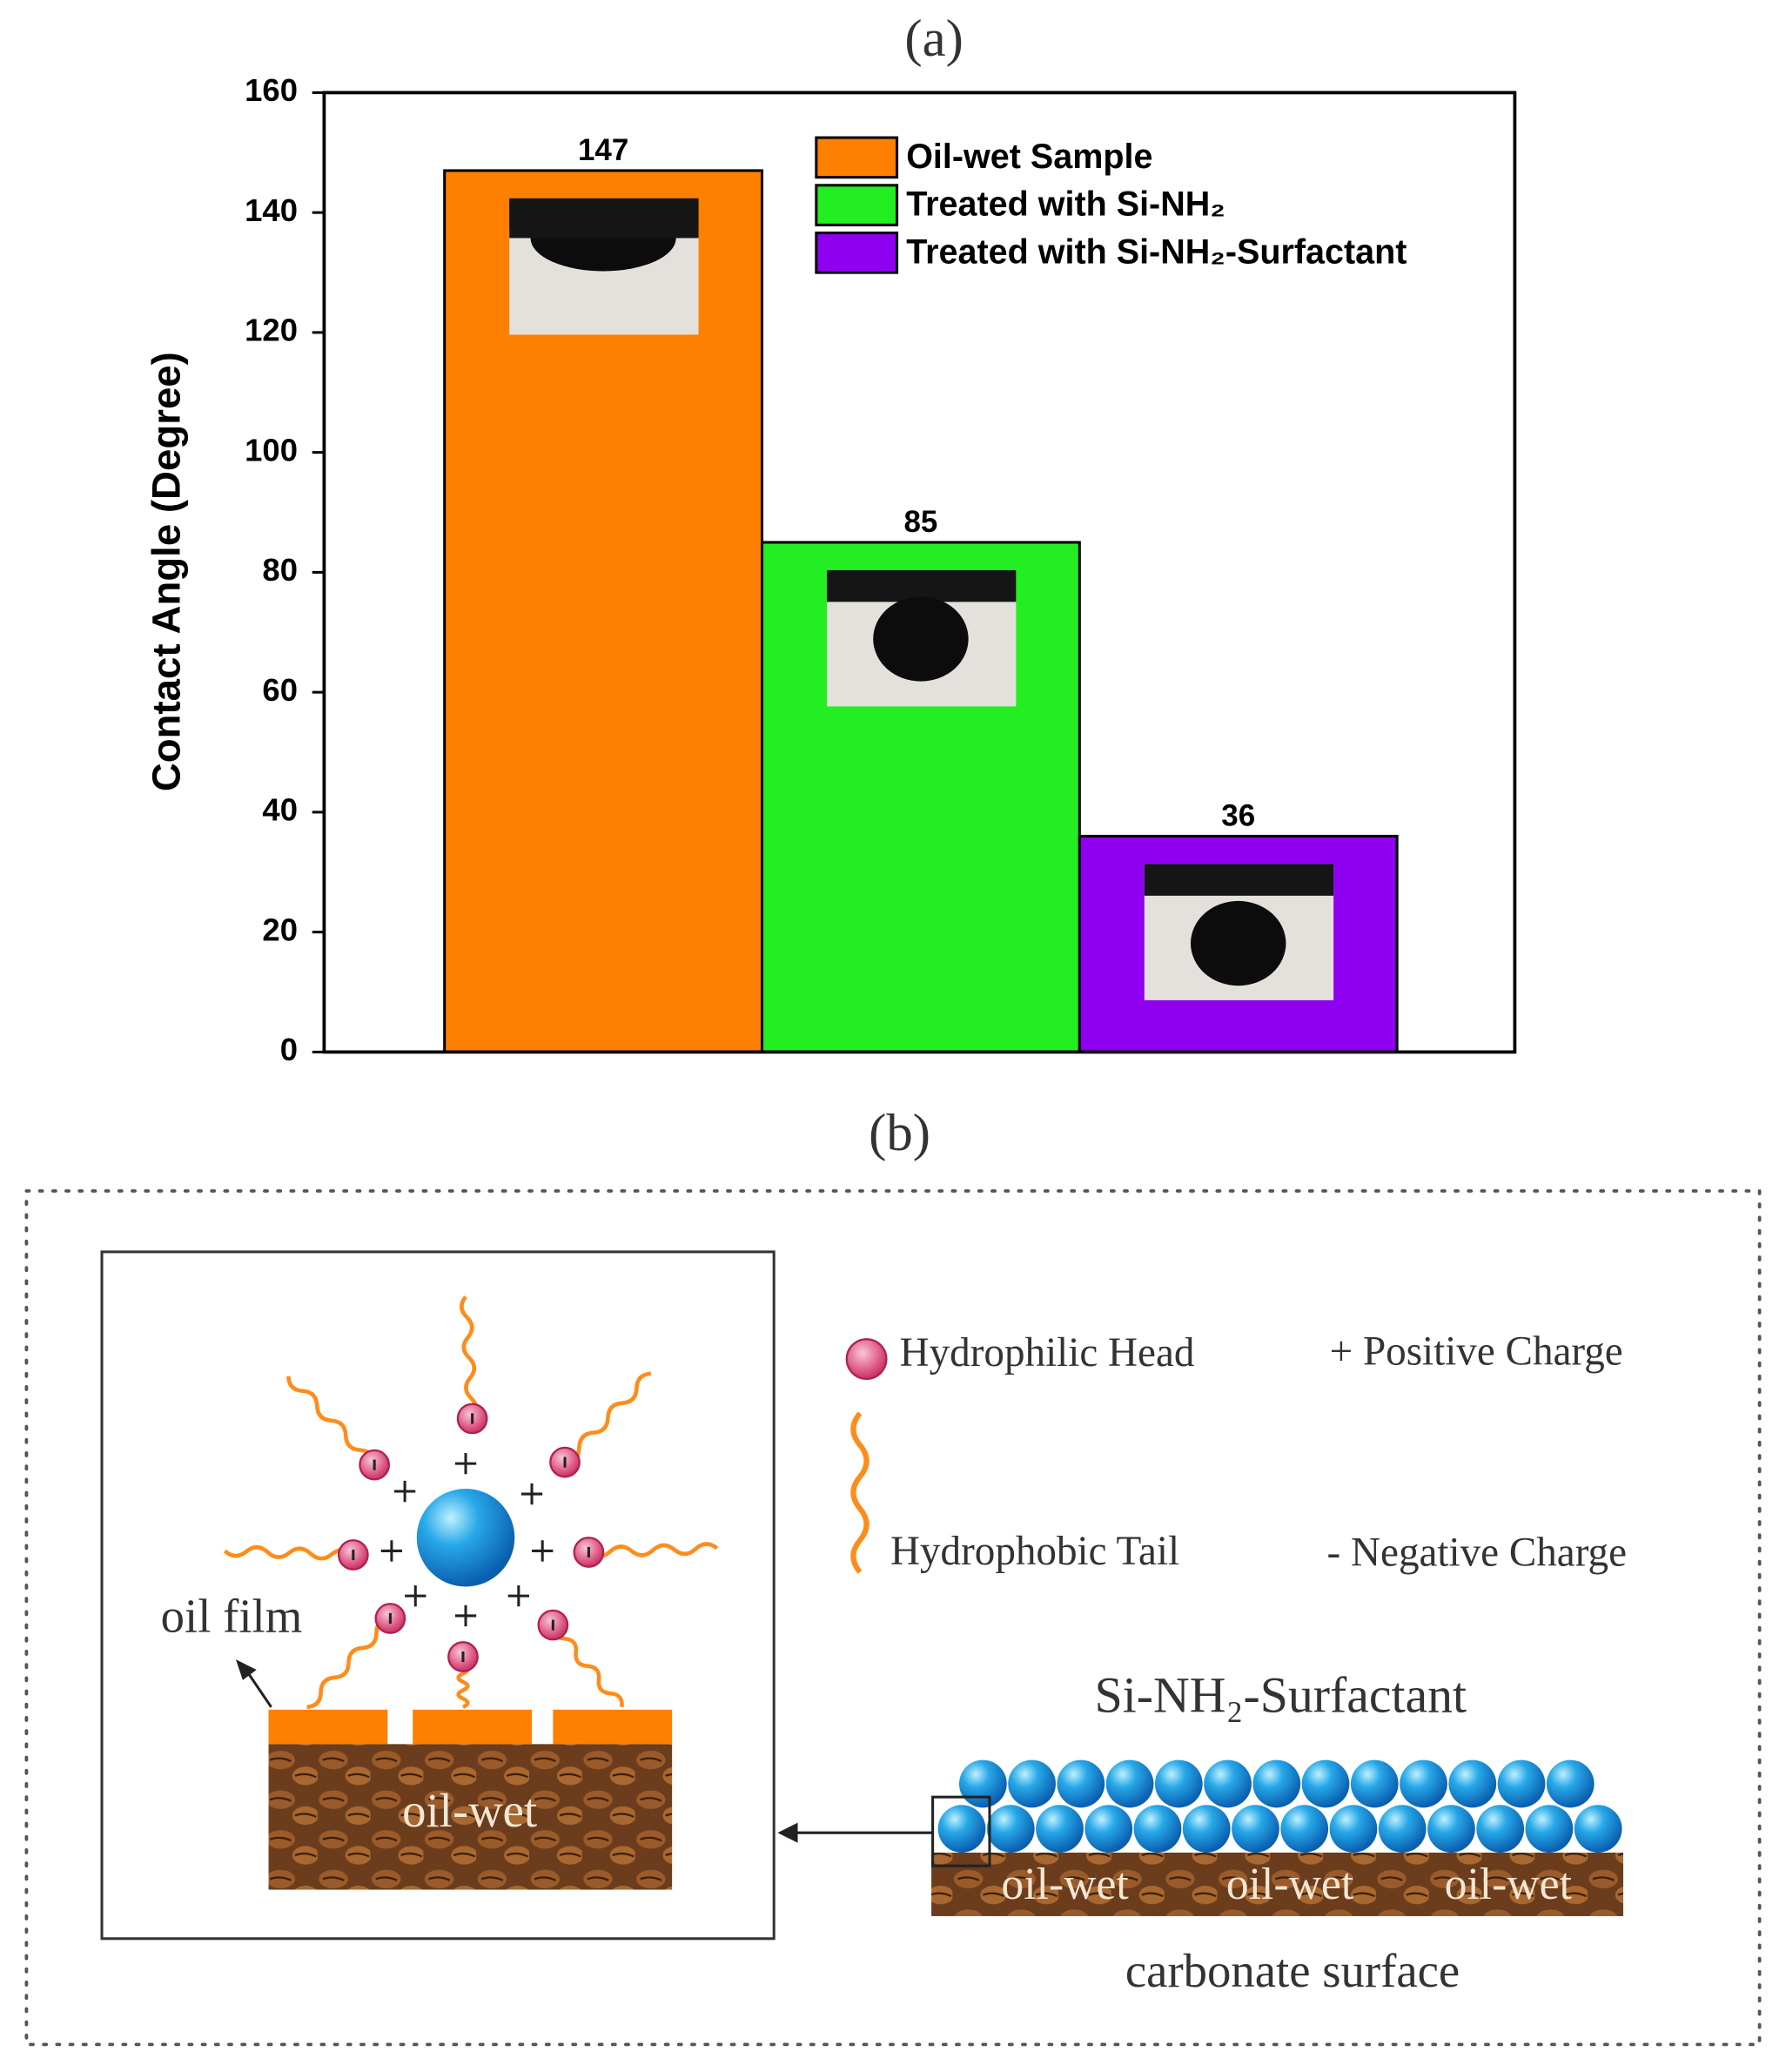  What do you see at coordinates (272, 330) in the screenshot?
I see `y-tick-label: 120` at bounding box center [272, 330].